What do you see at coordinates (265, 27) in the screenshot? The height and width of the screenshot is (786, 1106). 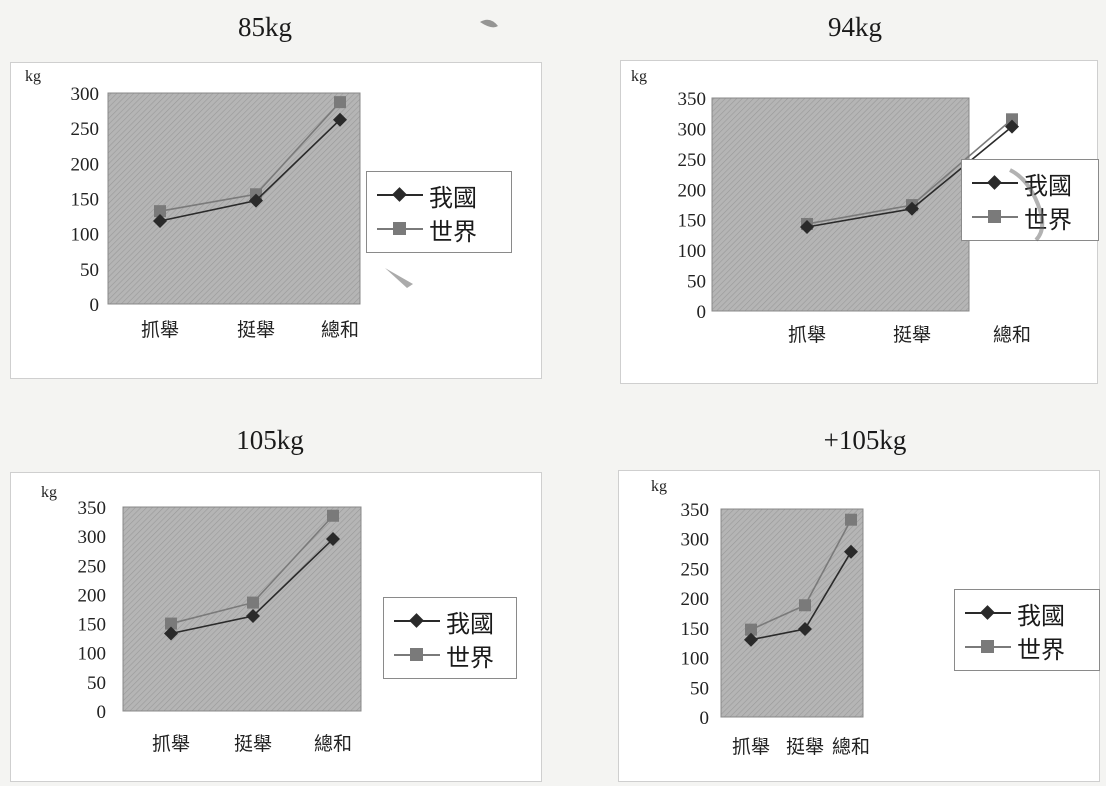 I see `chart-title: 85kg` at bounding box center [265, 27].